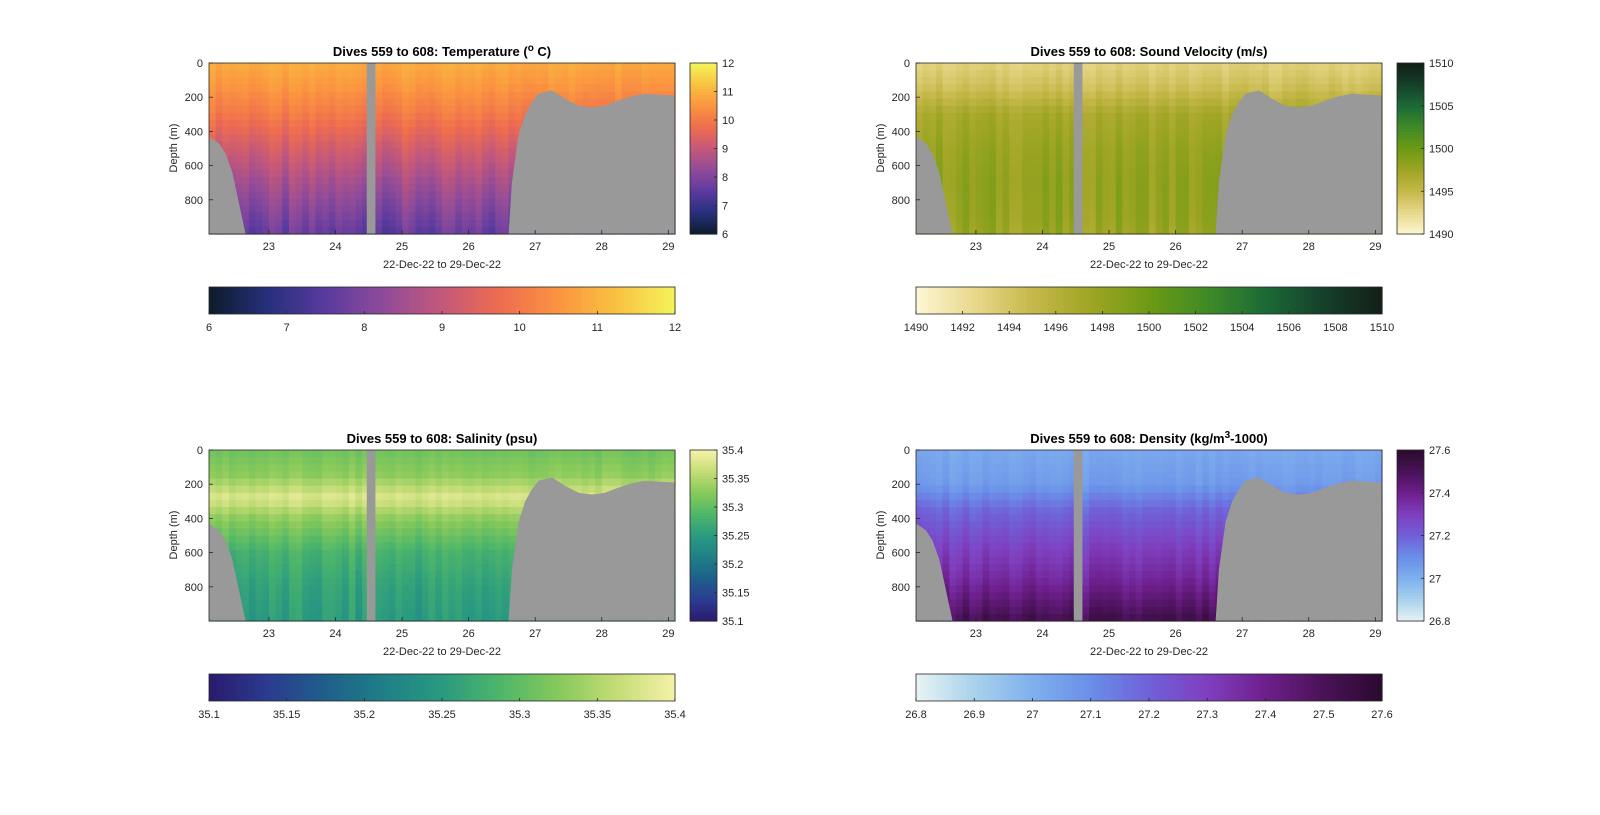  I want to click on colorbar-tick-label: 7, so click(725, 207).